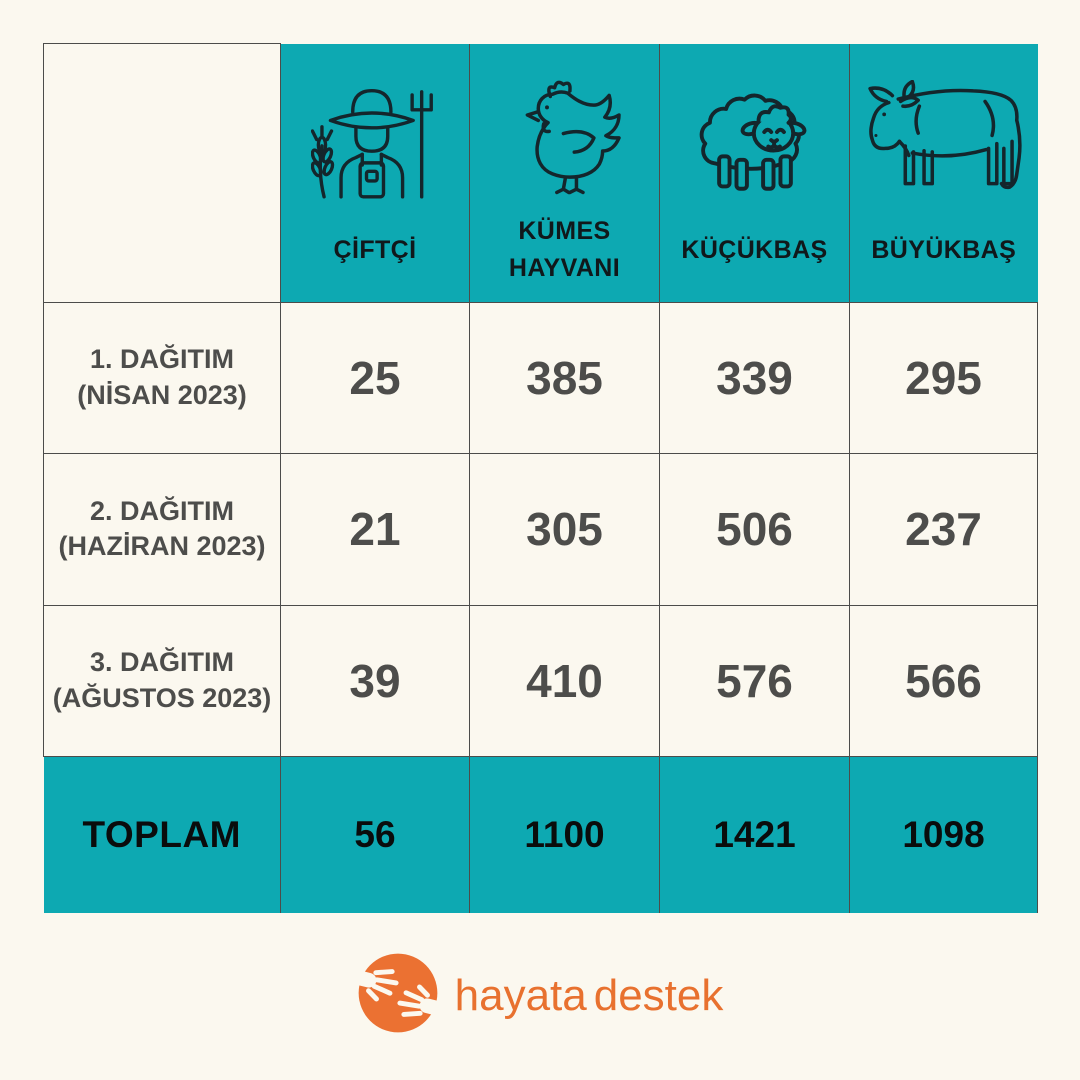 This screenshot has width=1080, height=1080. What do you see at coordinates (754, 529) in the screenshot?
I see `value-cell: 506` at bounding box center [754, 529].